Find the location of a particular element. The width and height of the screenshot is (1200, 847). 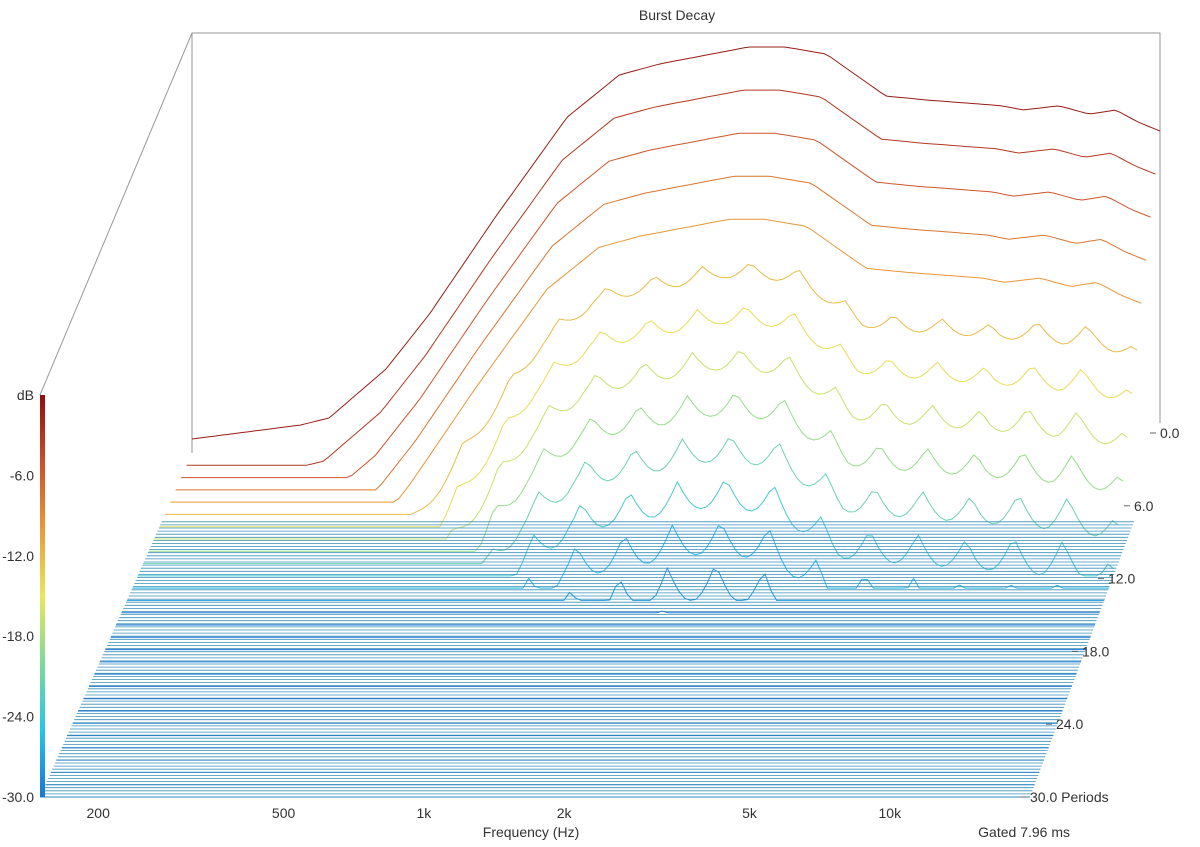

chart-title: Burst Decay is located at coordinates (677, 15).